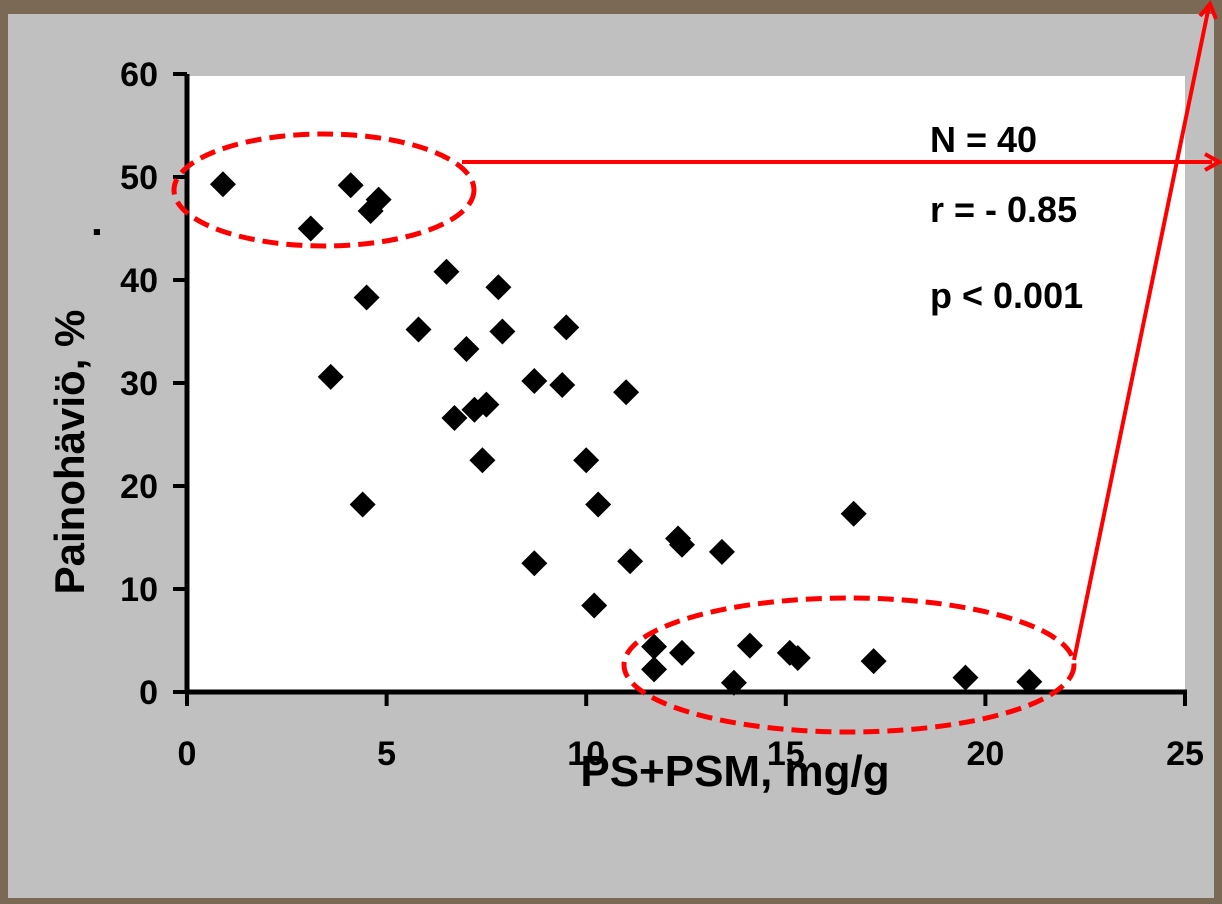 This screenshot has width=1222, height=904. I want to click on x-tick-label: 0, so click(187, 754).